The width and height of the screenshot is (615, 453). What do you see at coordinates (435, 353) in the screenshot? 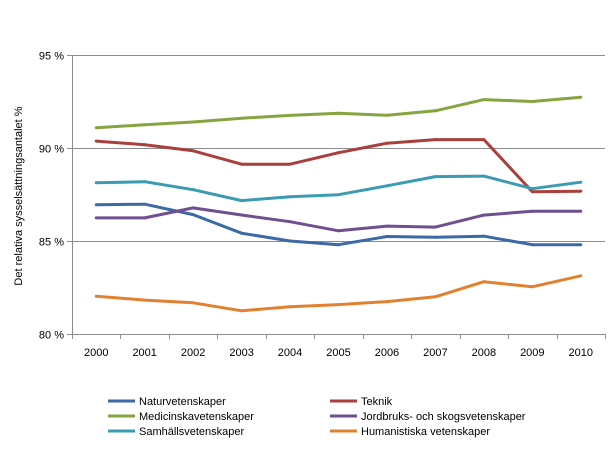
I see `x-tick-label: 2007` at bounding box center [435, 353].